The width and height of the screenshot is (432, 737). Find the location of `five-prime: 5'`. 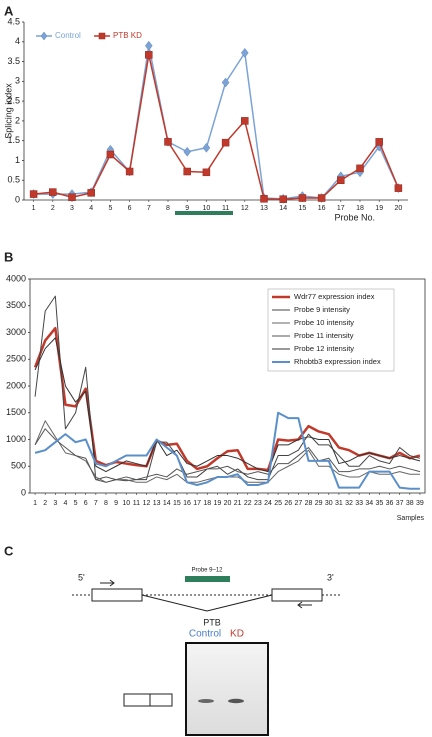

five-prime: 5' is located at coordinates (81, 577).